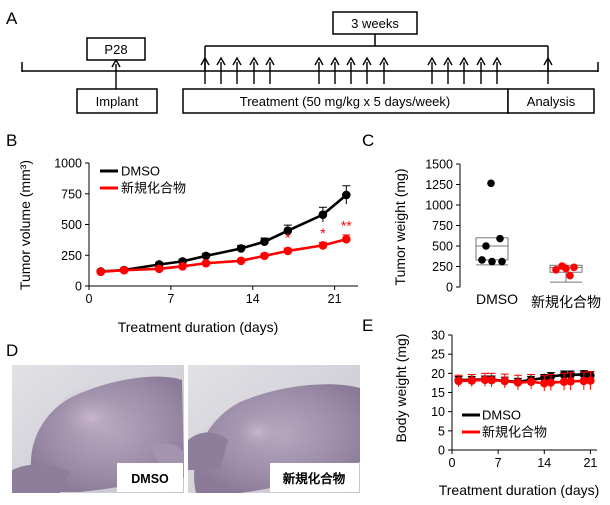  Describe the element at coordinates (590, 463) in the screenshot. I see `e-xtick-label-3: 21` at that location.